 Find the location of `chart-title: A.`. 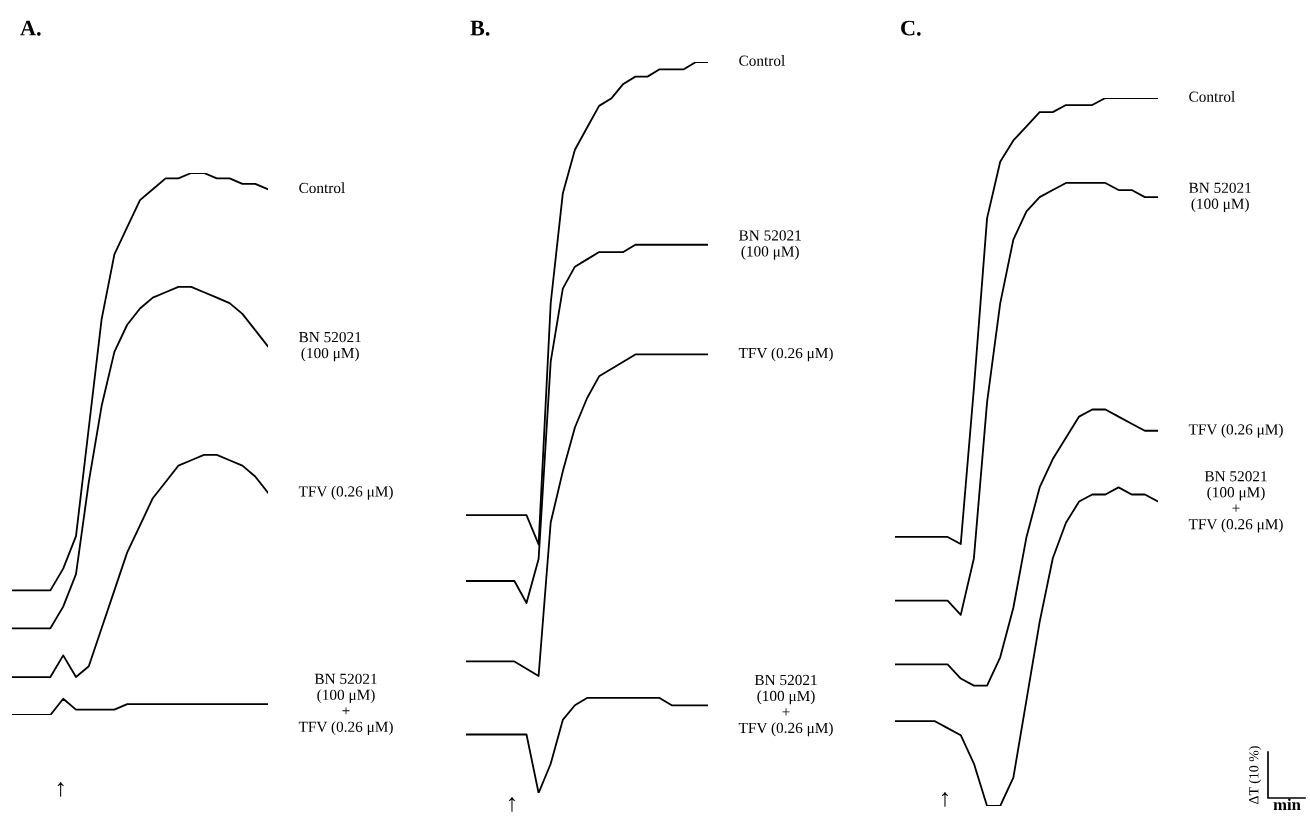

chart-title: A. is located at coordinates (30, 28).